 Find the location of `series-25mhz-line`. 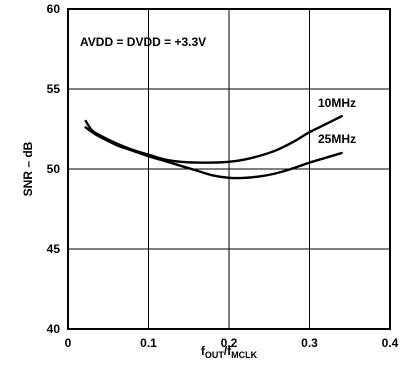

series-25mhz-line is located at coordinates (213, 153).